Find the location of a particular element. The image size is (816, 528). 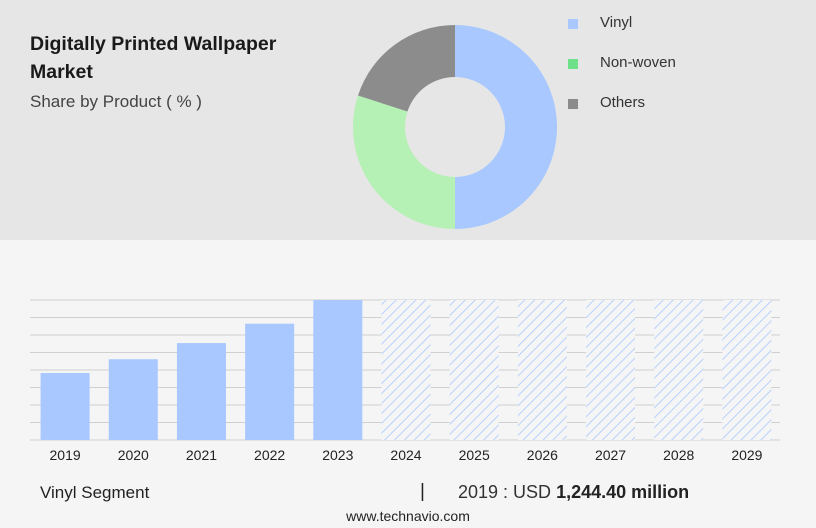

x-tick-2021: 2021 is located at coordinates (201, 455).